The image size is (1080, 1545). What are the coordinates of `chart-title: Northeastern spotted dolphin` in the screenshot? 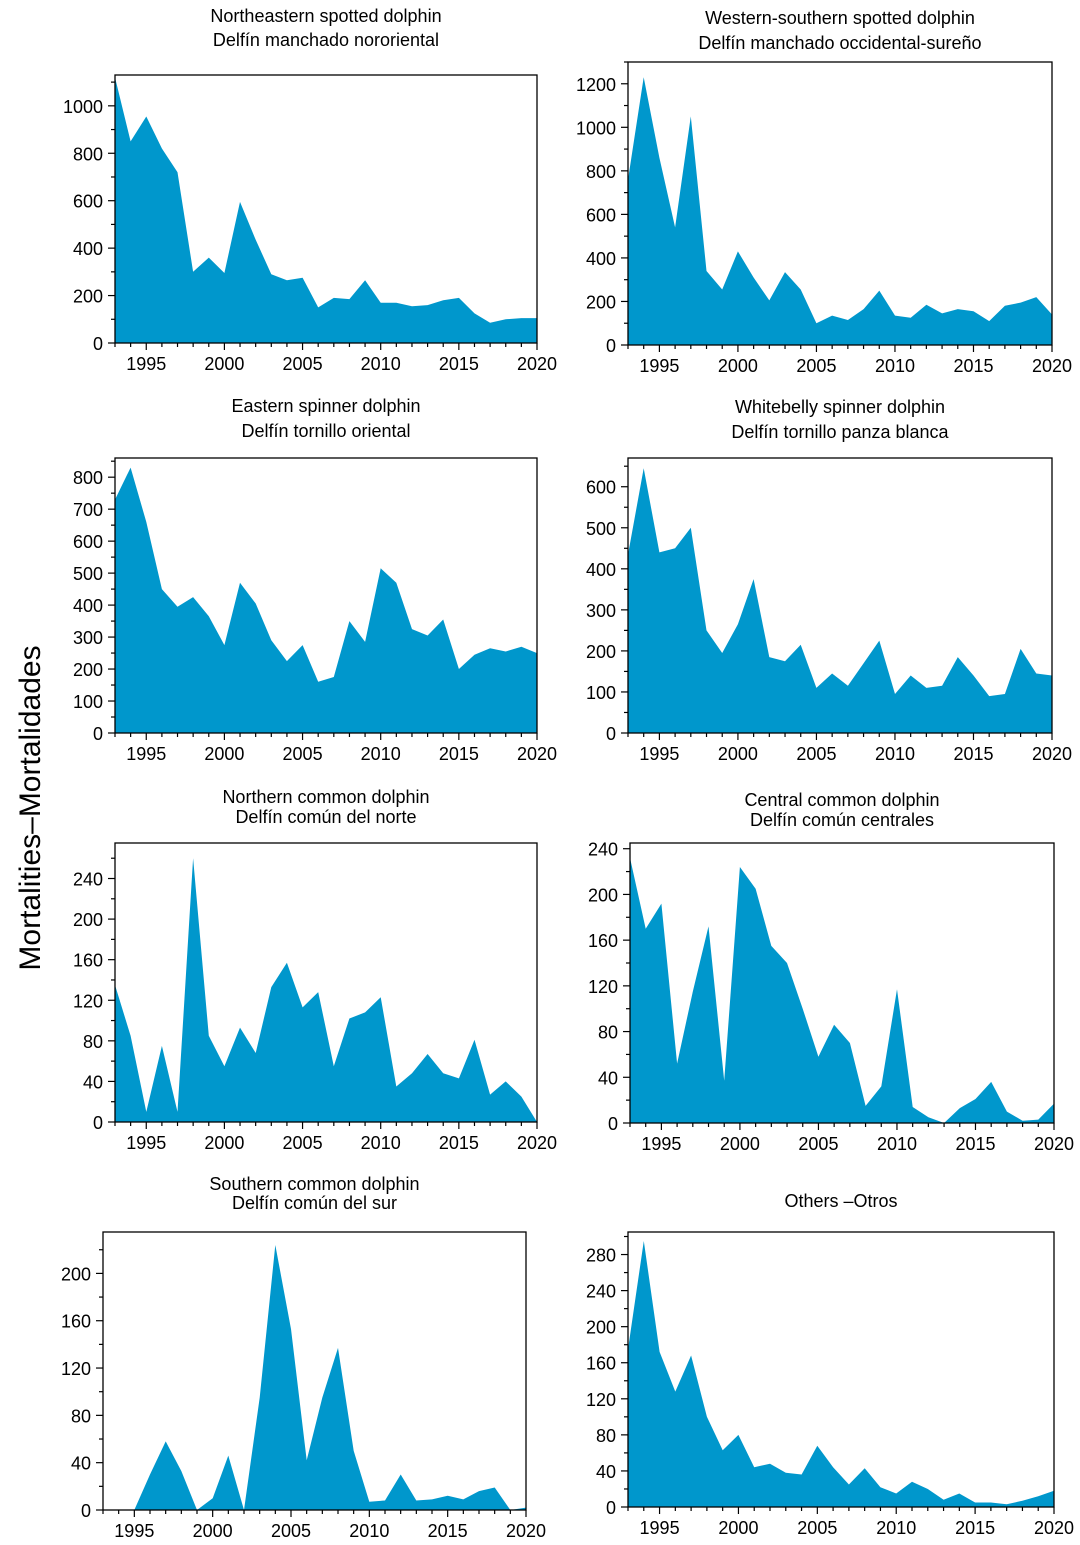 It's located at (325, 16).